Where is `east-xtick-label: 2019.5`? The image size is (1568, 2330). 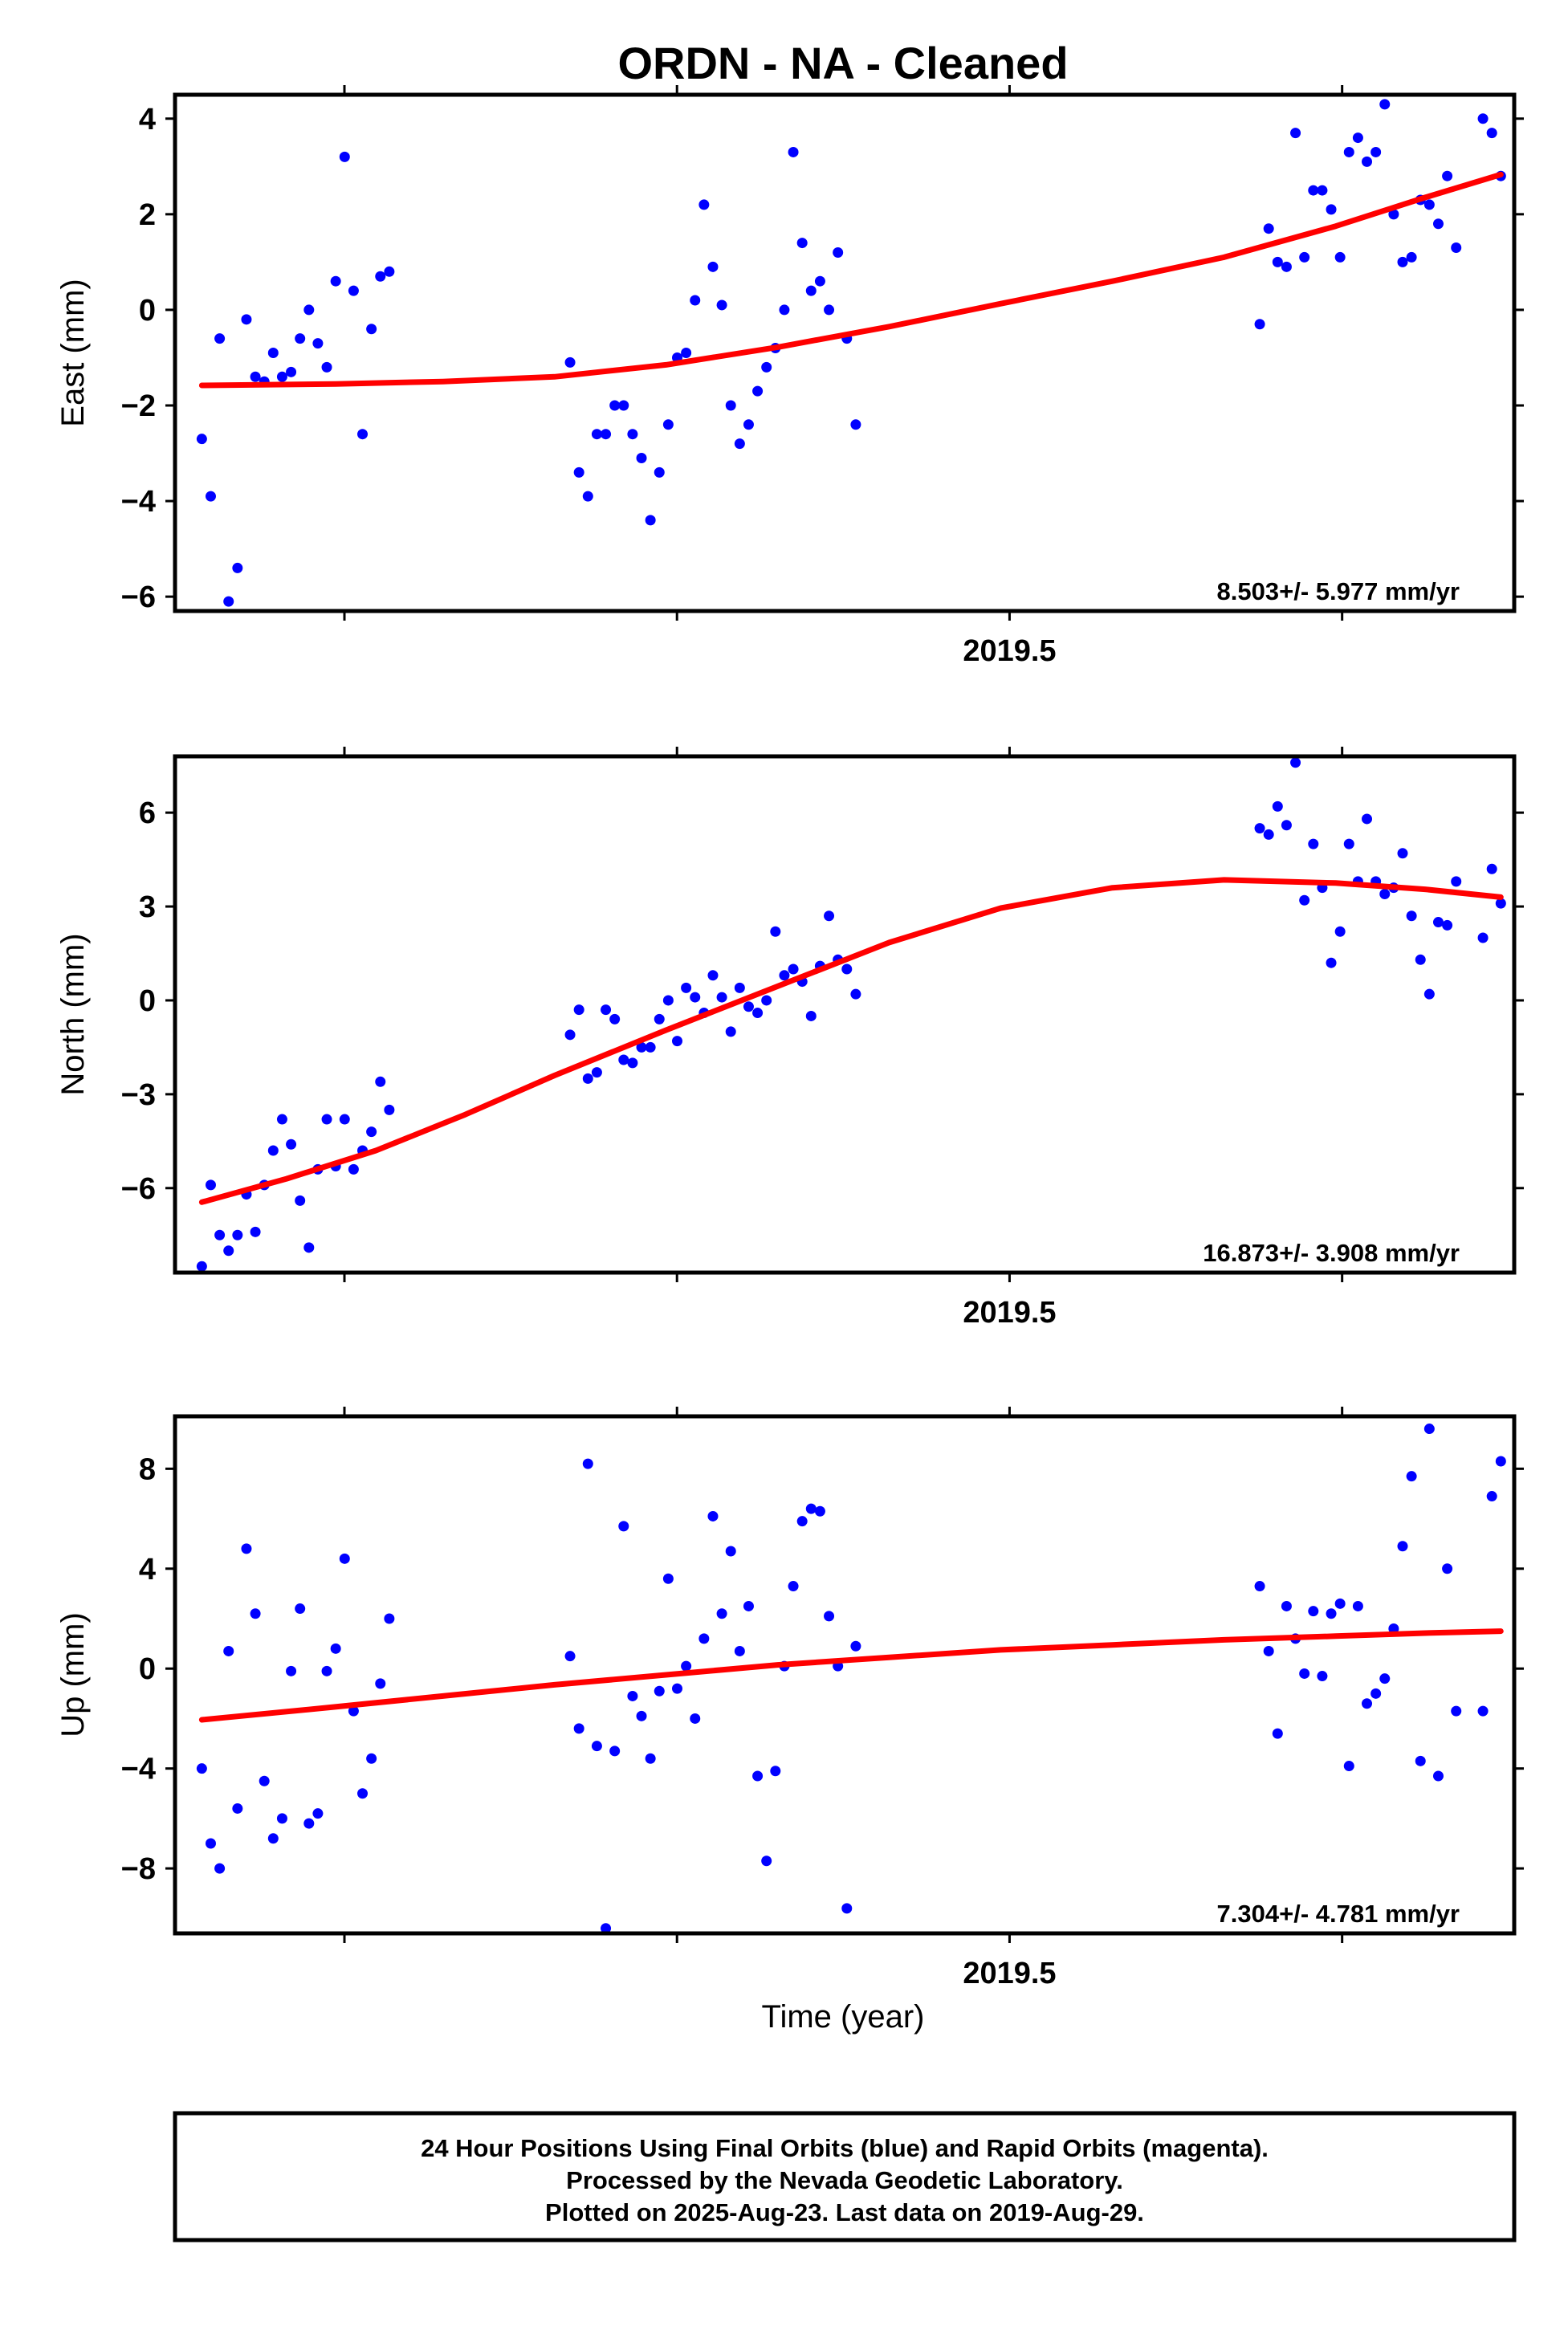 east-xtick-label: 2019.5 is located at coordinates (1009, 651).